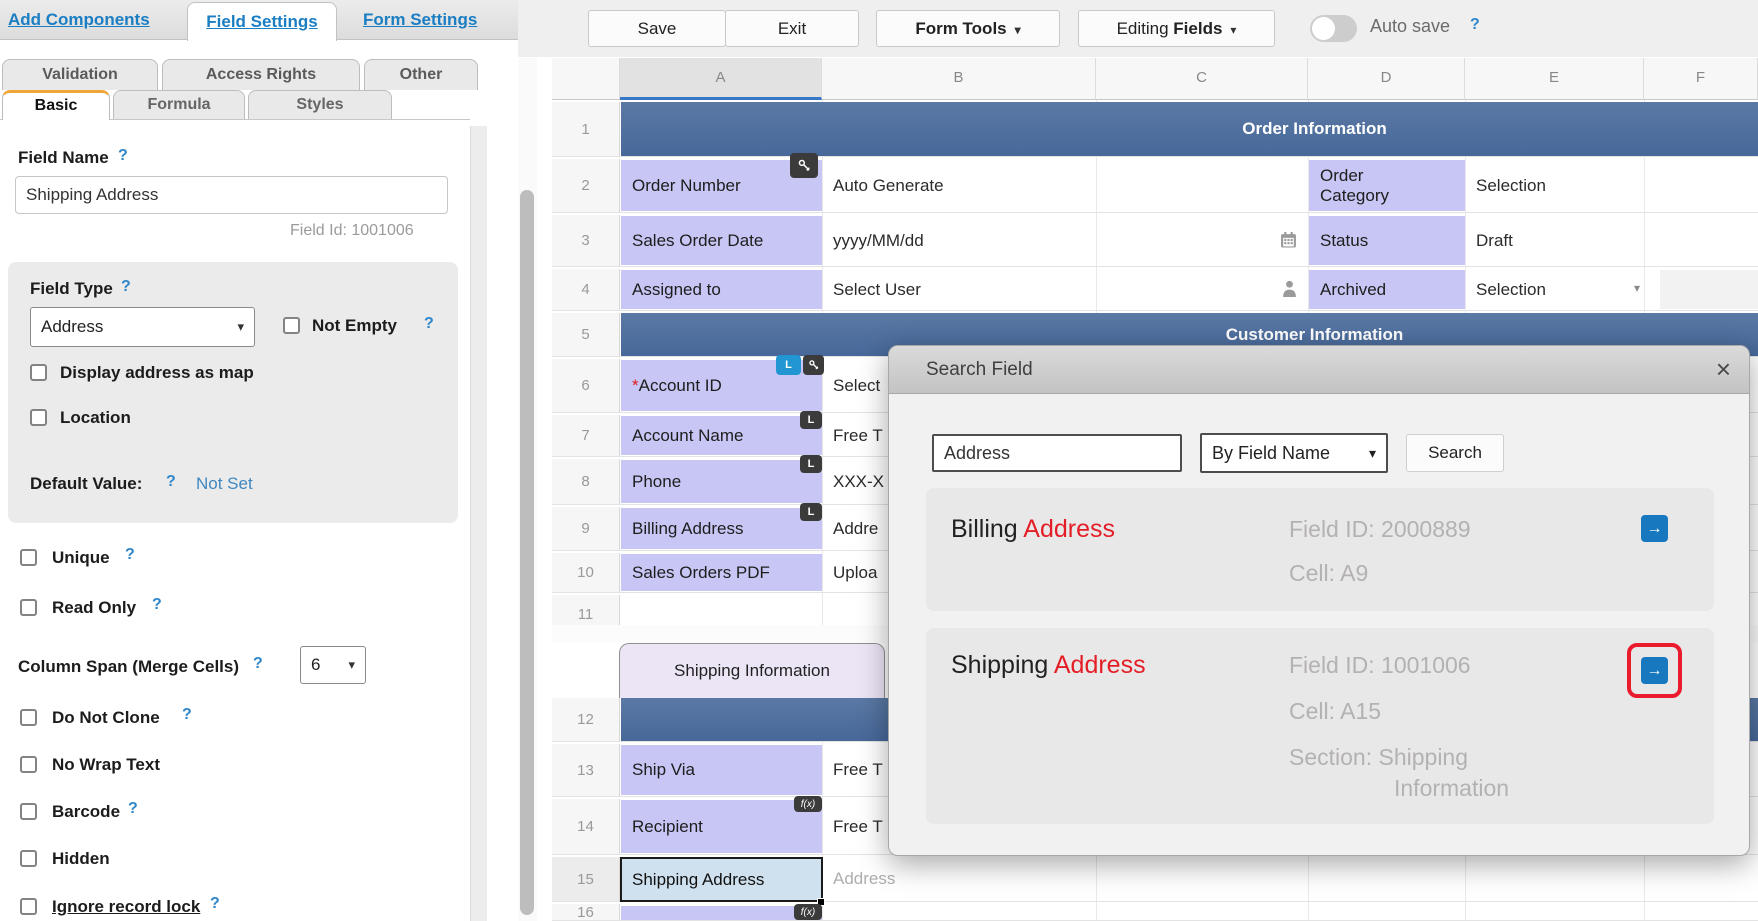 This screenshot has width=1758, height=921. What do you see at coordinates (877, 289) in the screenshot?
I see `cell-b4: Select User` at bounding box center [877, 289].